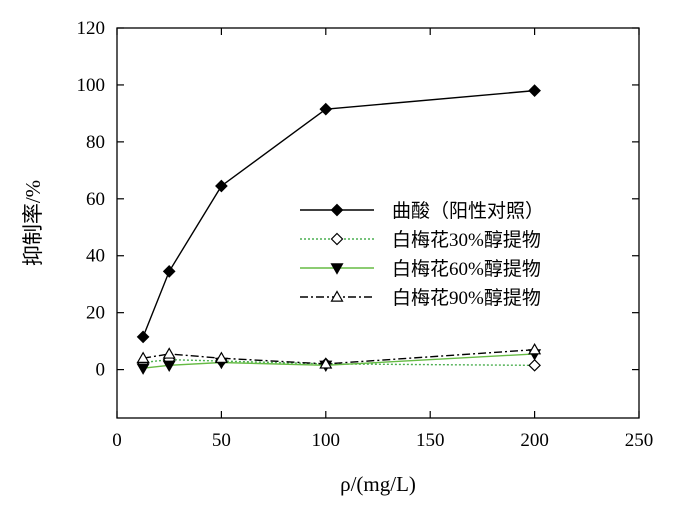 This screenshot has width=684, height=507. What do you see at coordinates (95, 313) in the screenshot?
I see `y-tick-label: 20` at bounding box center [95, 313].